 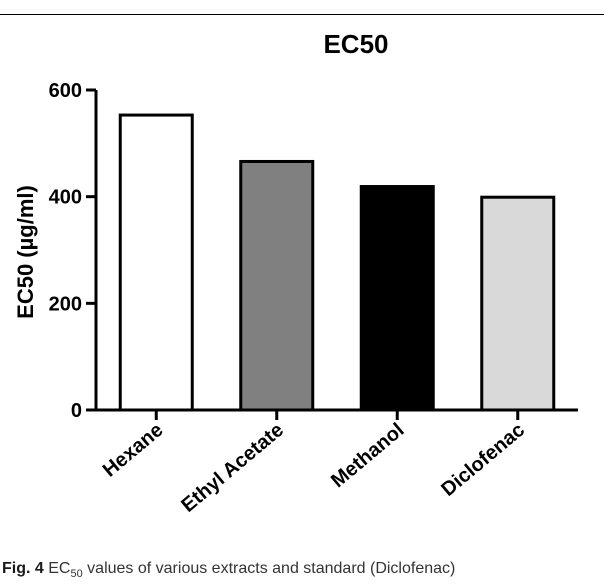 I want to click on bar-methanol, so click(x=397, y=298).